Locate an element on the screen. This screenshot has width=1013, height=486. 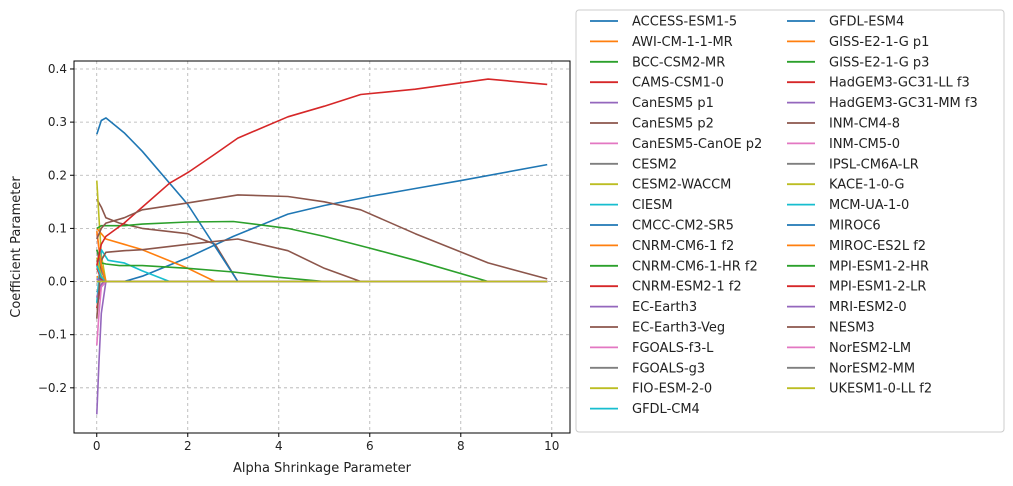
y-tick-label: 0.3 is located at coordinates (57, 122).